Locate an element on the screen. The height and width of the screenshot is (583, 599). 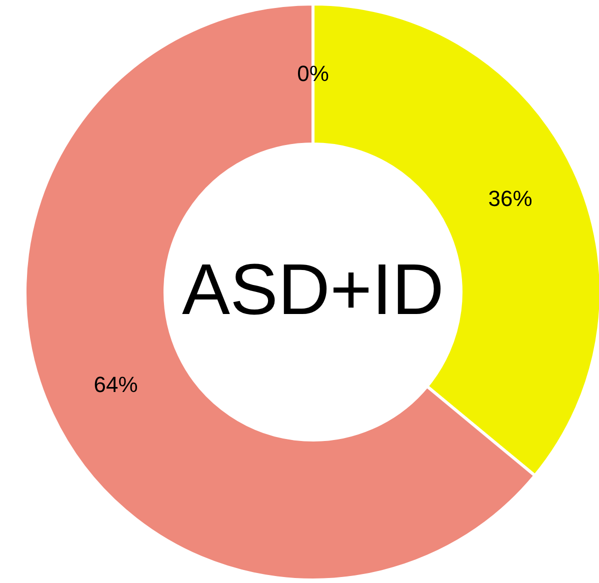
data-label: 64% is located at coordinates (116, 384).